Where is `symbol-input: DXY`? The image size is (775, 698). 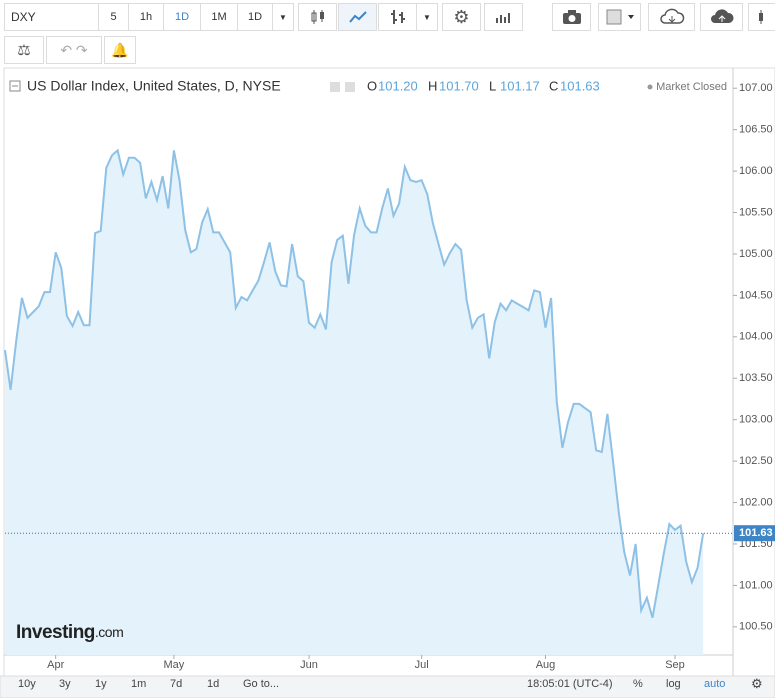 symbol-input: DXY is located at coordinates (51, 17).